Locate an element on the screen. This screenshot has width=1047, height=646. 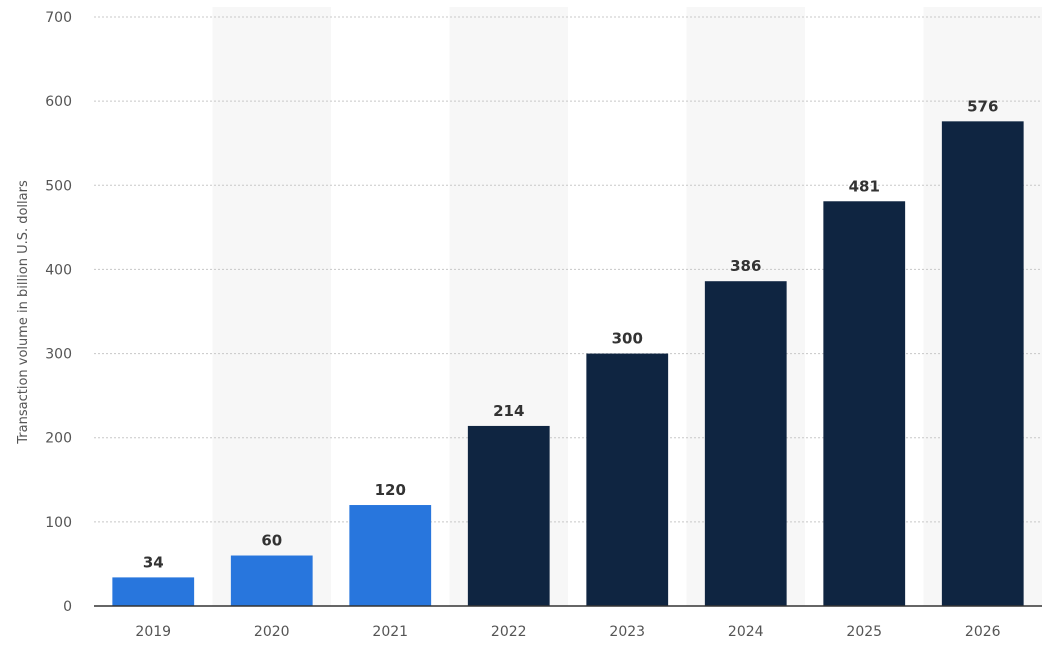
x-axis-ticks: 2019 2020 2021 2022 2023 2024 2025 2026 is located at coordinates (567, 632).